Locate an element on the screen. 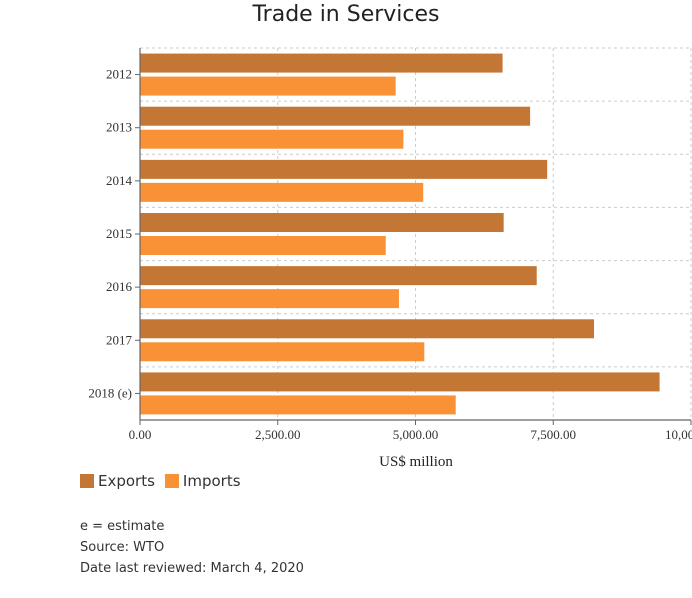  bar-imports-2013 is located at coordinates (272, 139).